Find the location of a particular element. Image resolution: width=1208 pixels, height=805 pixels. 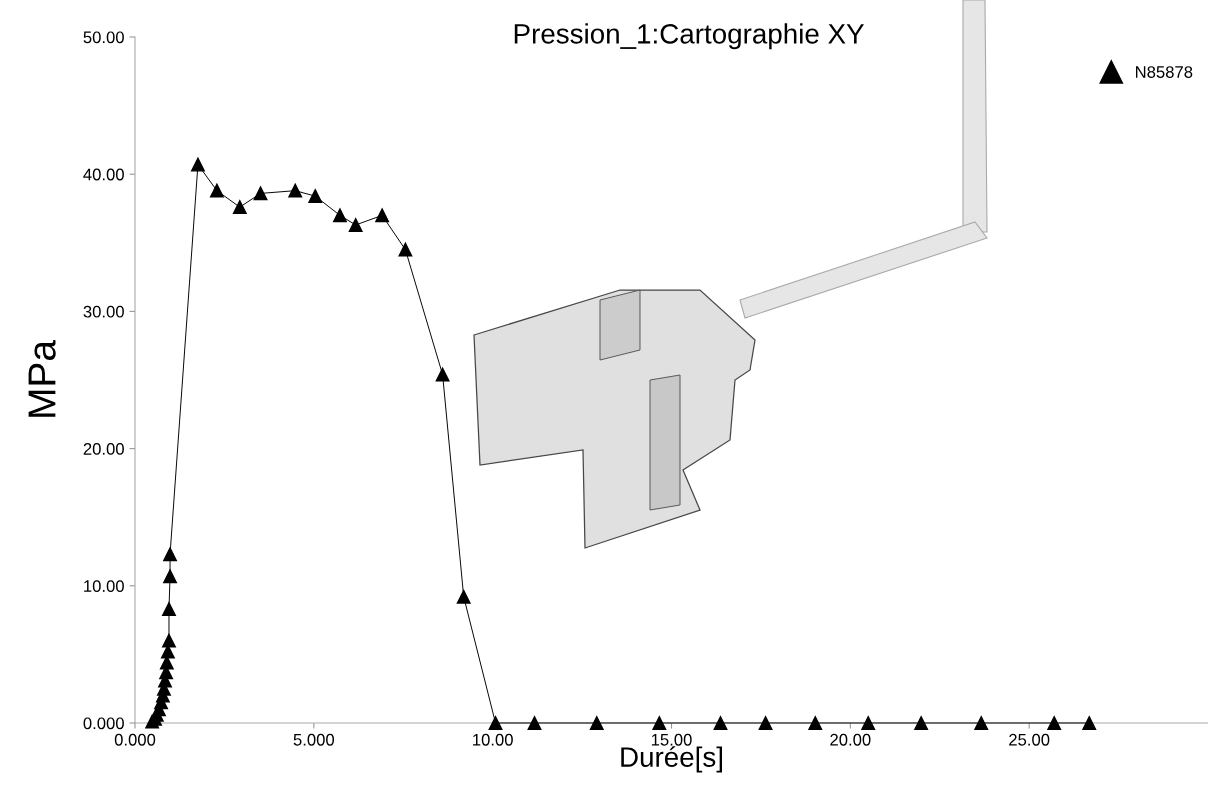

y-axis-title: MPa is located at coordinates (42, 378).